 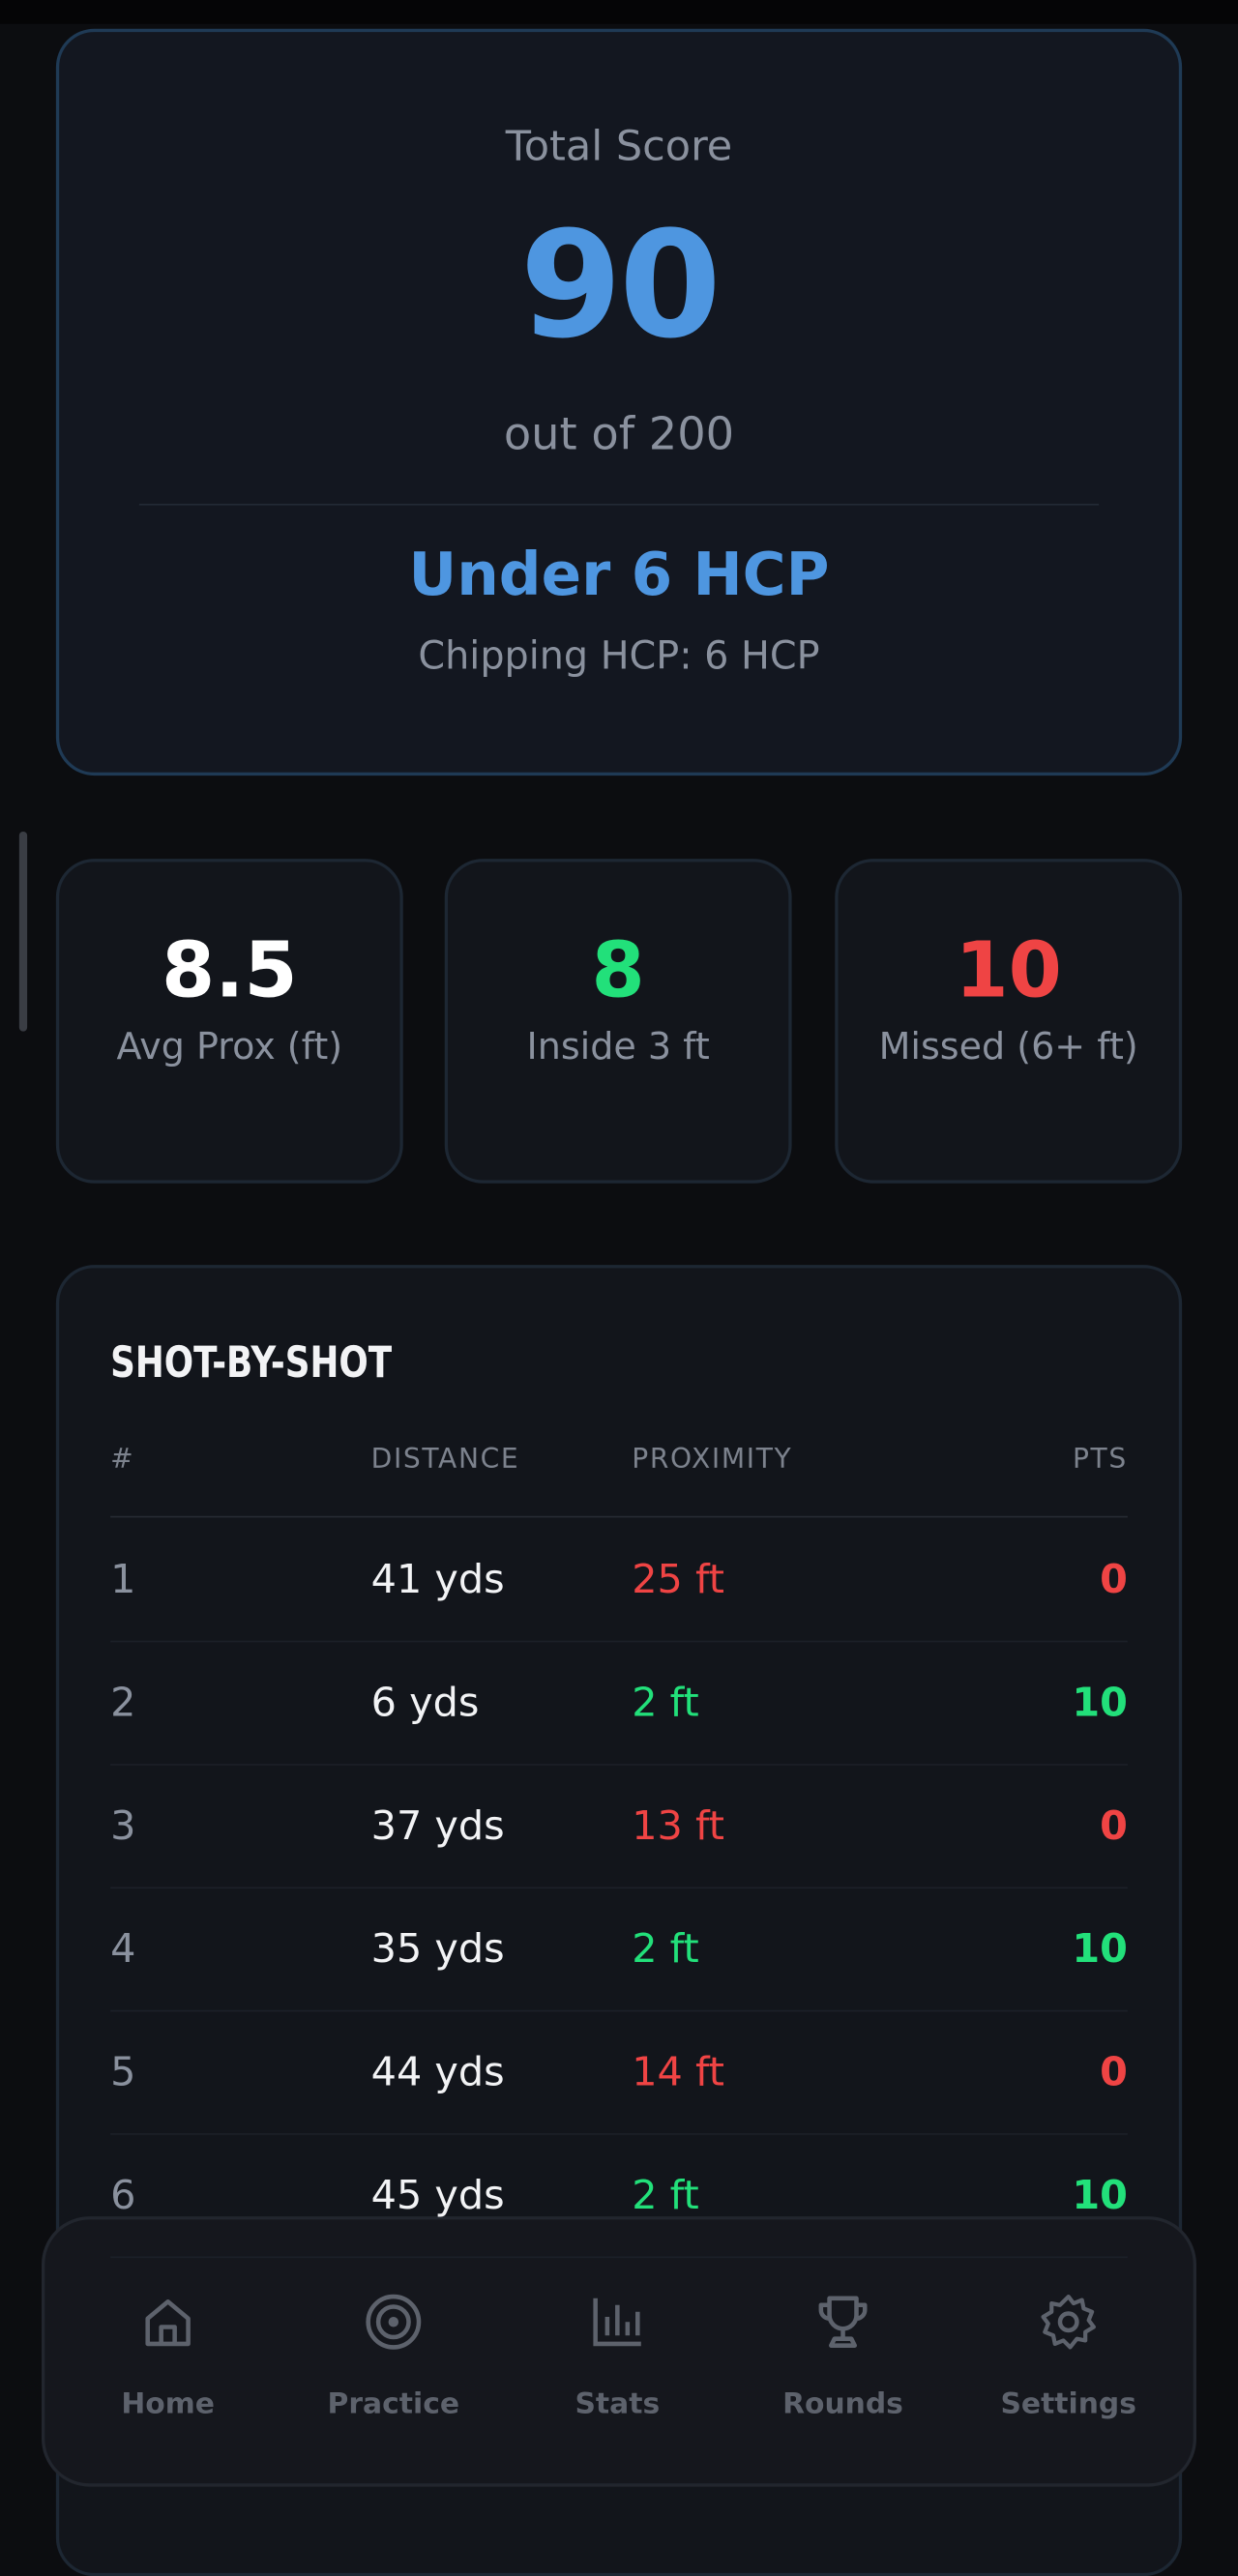 What do you see at coordinates (230, 970) in the screenshot?
I see `stat-value: 8.5` at bounding box center [230, 970].